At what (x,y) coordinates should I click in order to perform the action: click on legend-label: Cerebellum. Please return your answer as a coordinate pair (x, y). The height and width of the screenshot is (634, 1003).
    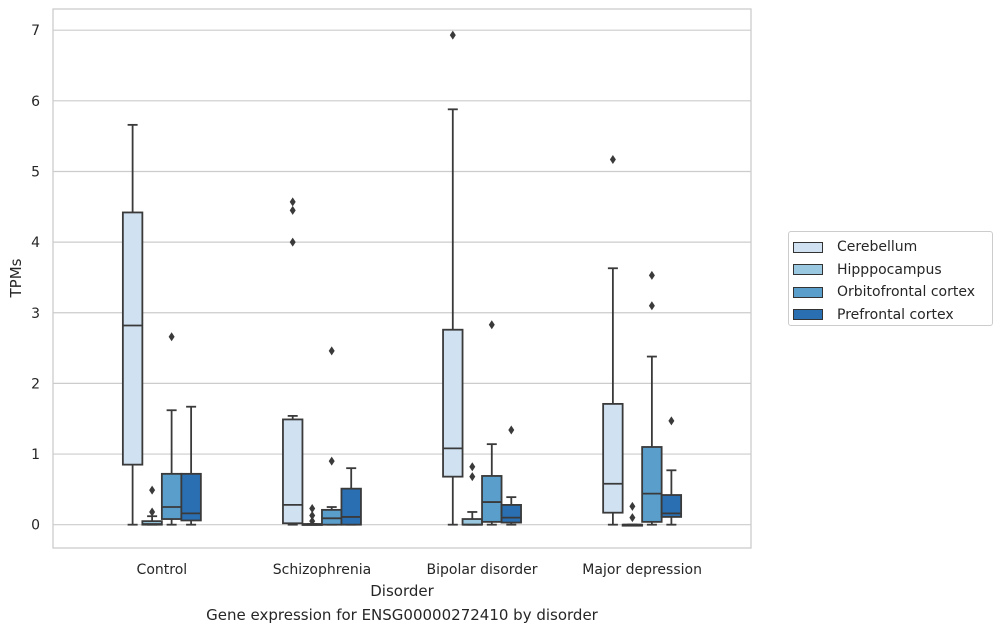
    Looking at the image, I should click on (877, 247).